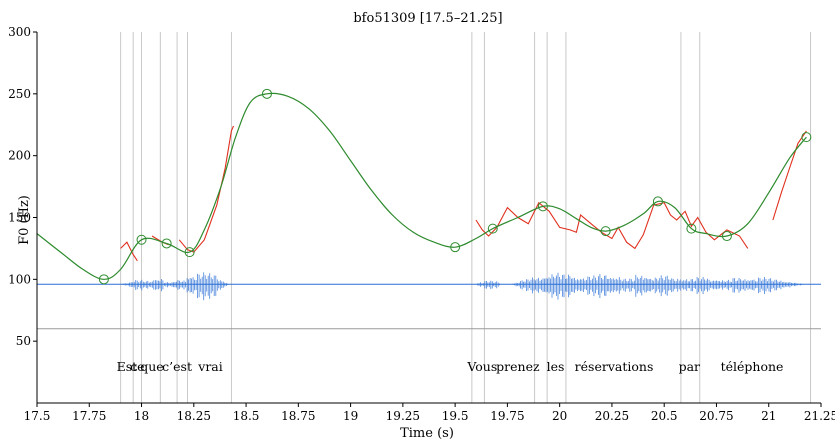 This screenshot has height=441, width=835. What do you see at coordinates (37, 416) in the screenshot?
I see `x-tick-label: 17.5` at bounding box center [37, 416].